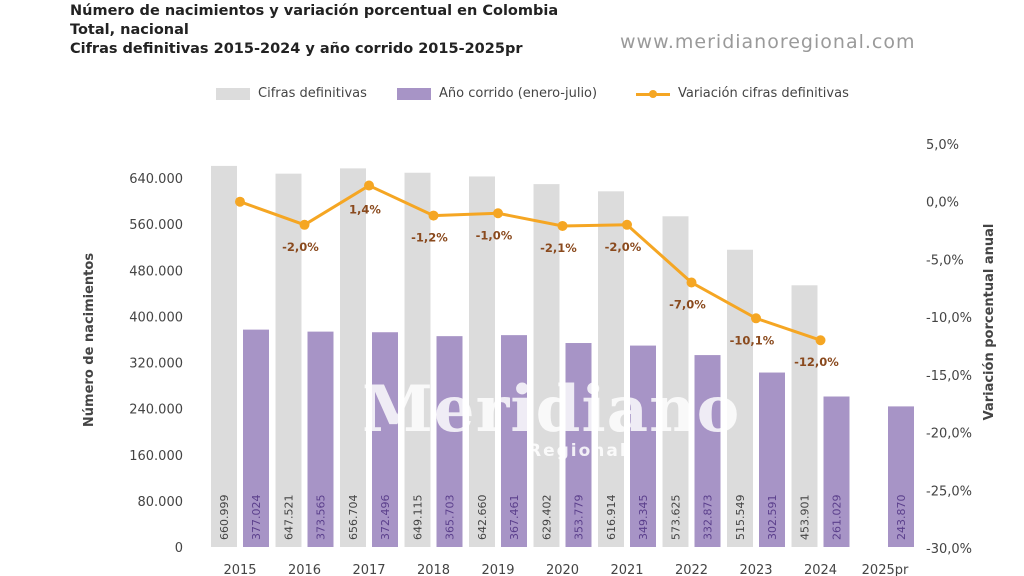  What do you see at coordinates (368, 569) in the screenshot?
I see `x-tick-label: 2017` at bounding box center [368, 569].